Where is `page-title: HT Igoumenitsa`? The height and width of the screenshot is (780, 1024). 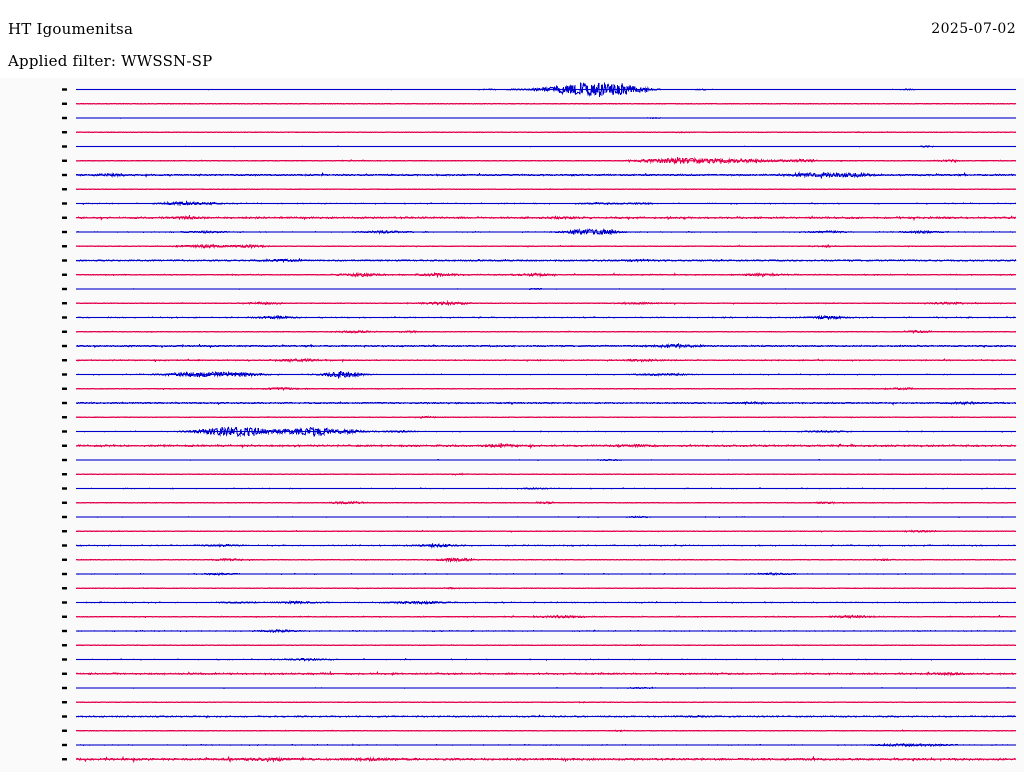 page-title: HT Igoumenitsa is located at coordinates (71, 29).